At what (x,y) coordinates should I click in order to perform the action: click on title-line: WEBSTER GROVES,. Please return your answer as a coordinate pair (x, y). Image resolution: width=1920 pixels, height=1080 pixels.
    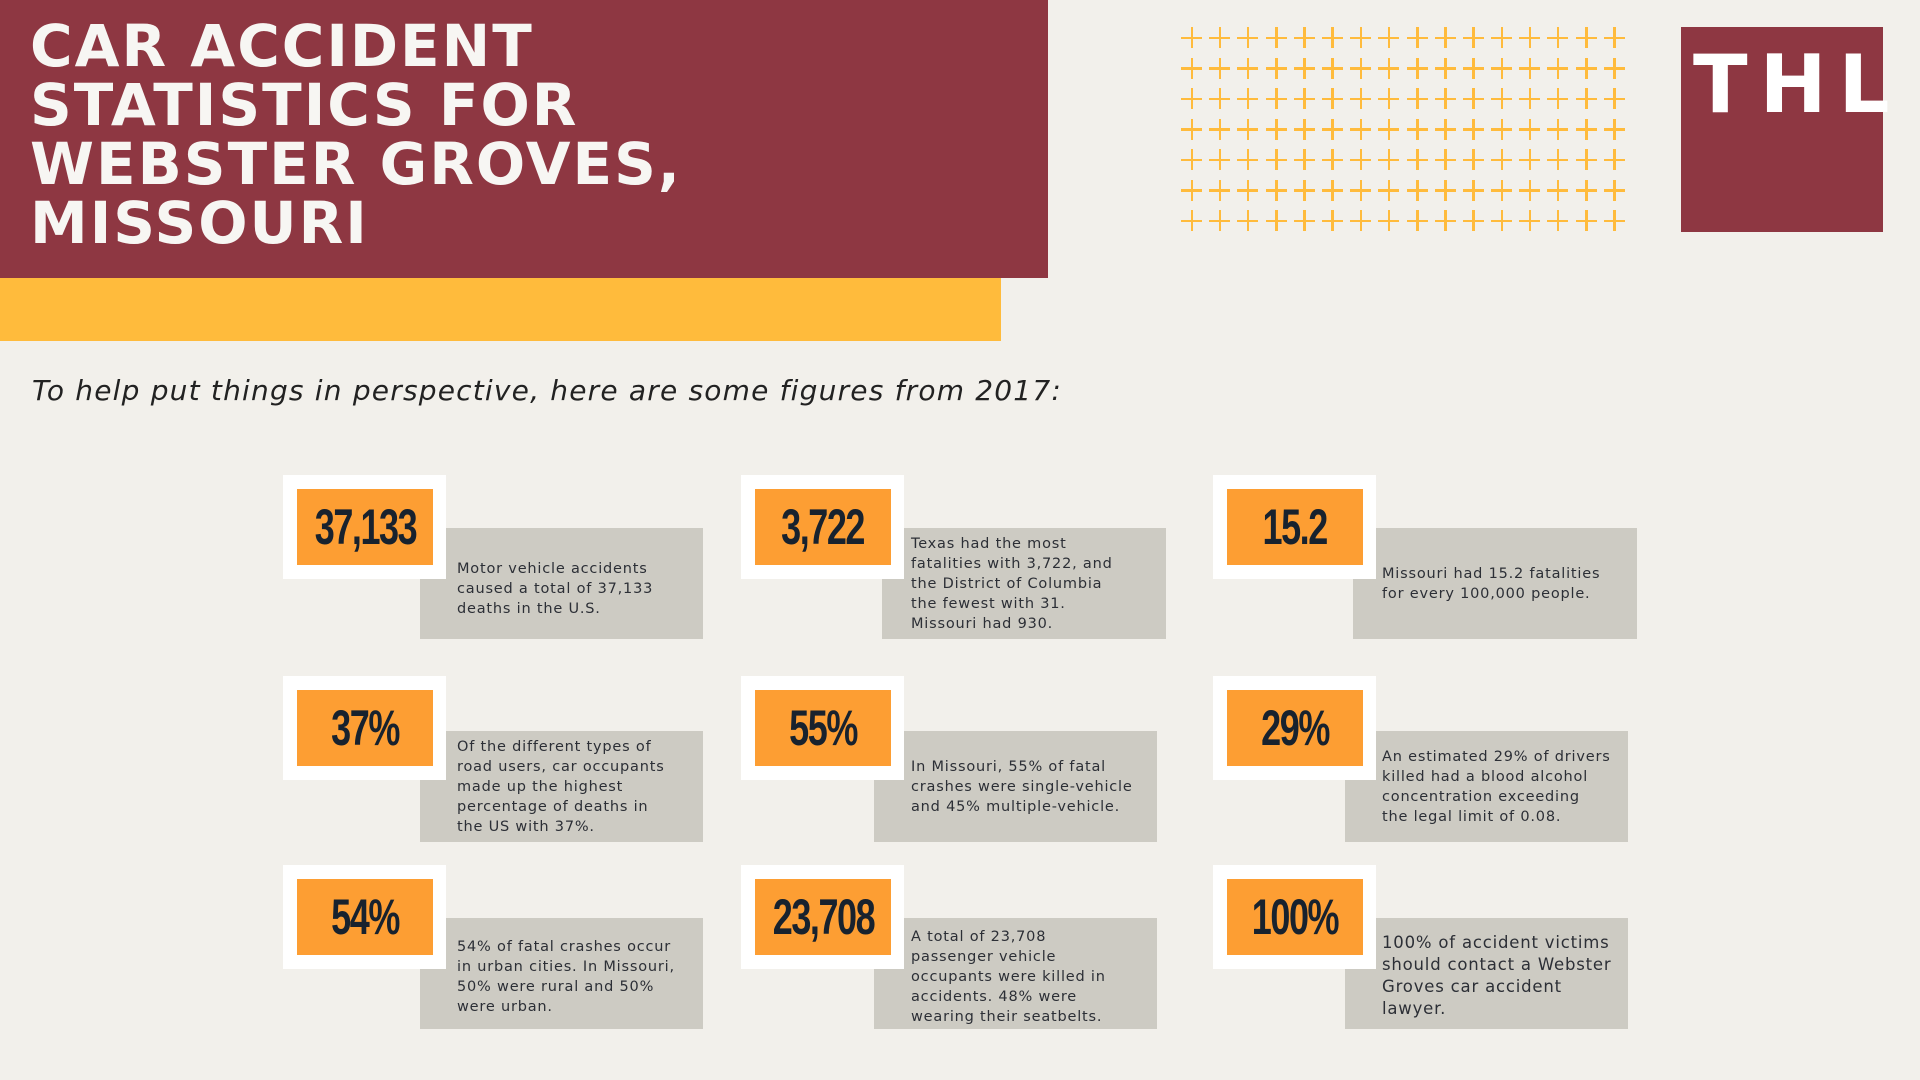
    Looking at the image, I should click on (356, 164).